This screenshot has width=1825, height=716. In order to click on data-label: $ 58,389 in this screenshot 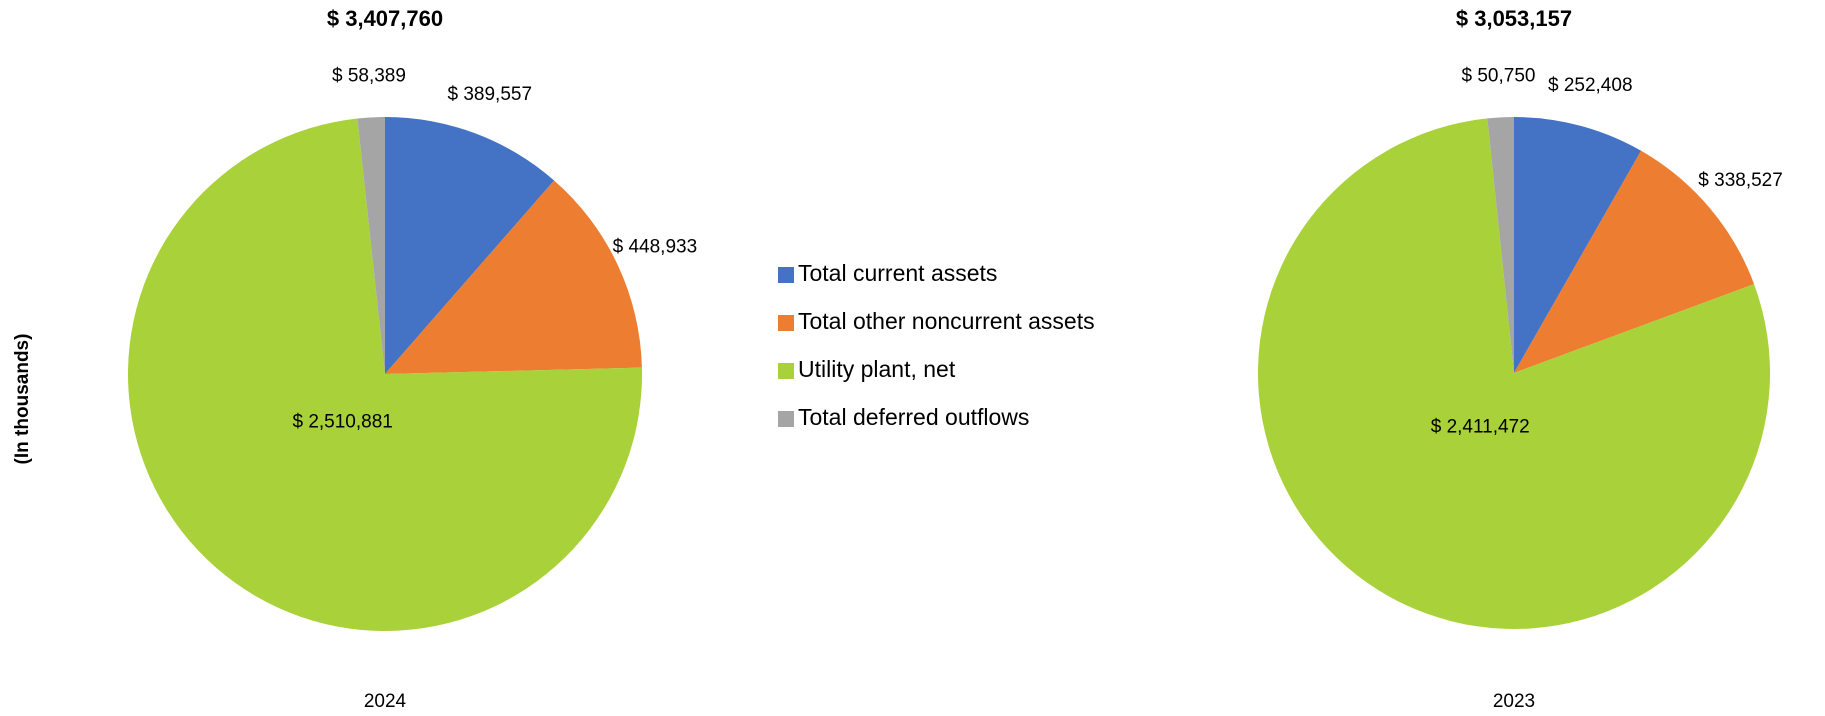, I will do `click(369, 75)`.